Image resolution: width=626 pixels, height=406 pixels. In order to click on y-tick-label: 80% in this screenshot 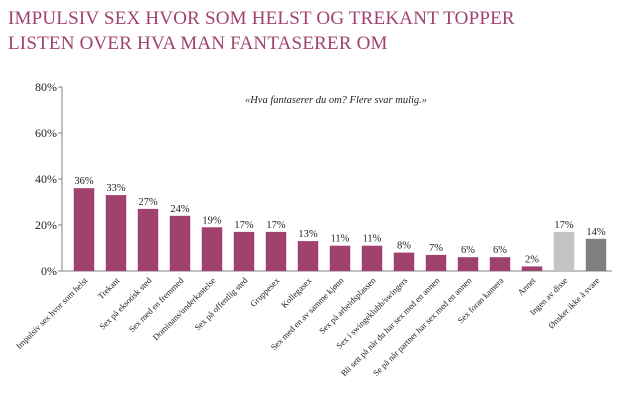, I will do `click(46, 87)`.